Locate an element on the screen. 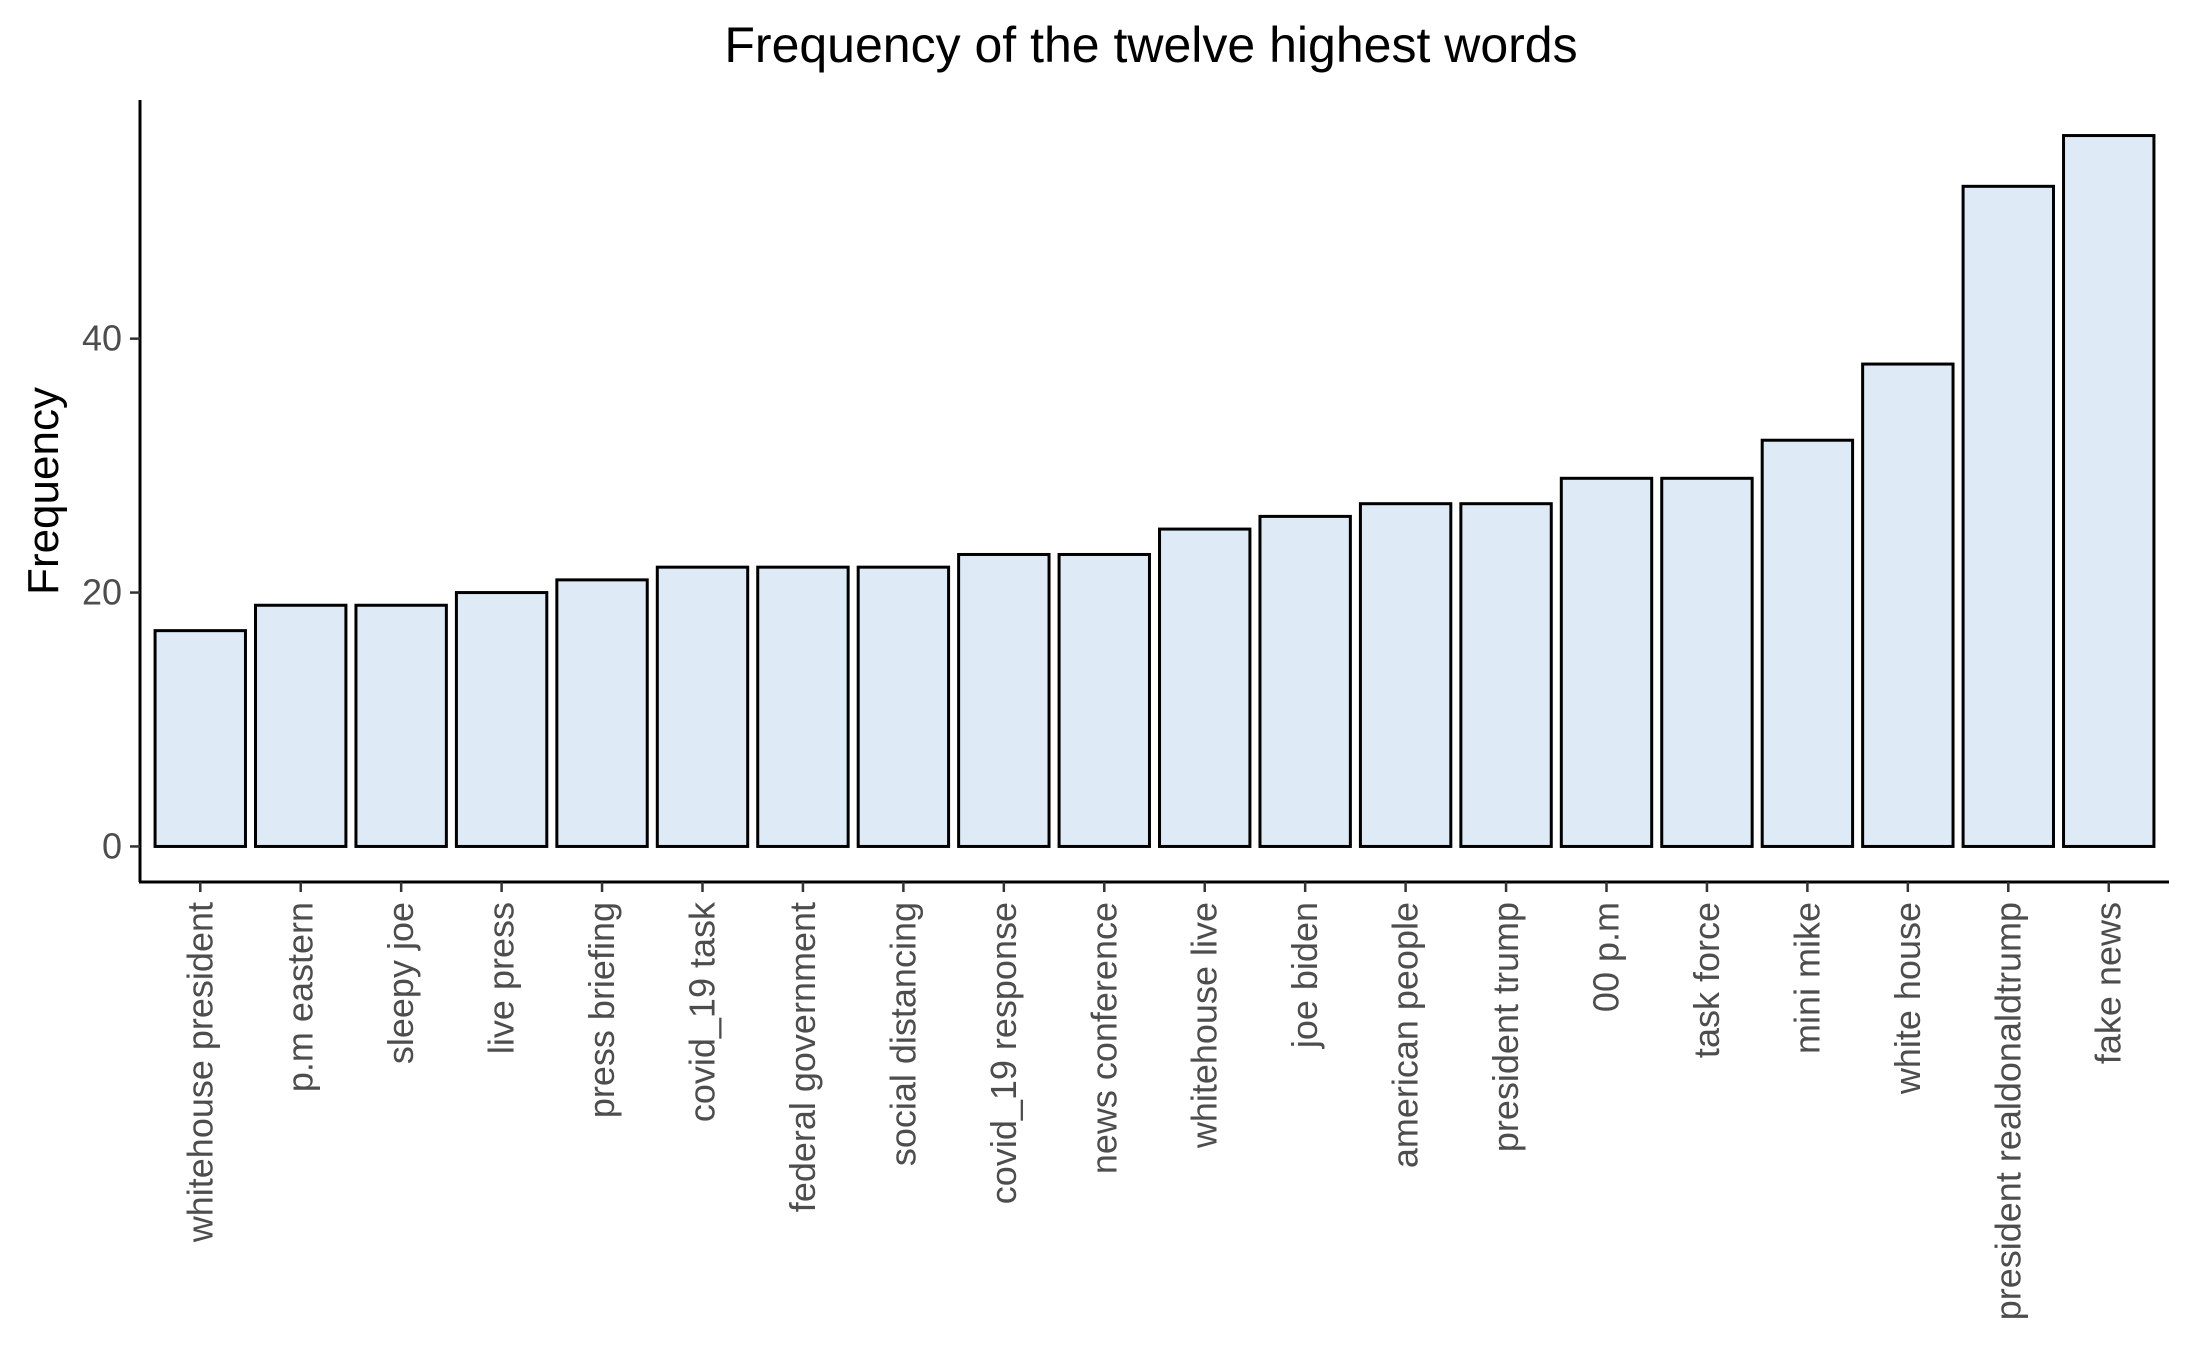  bar-task-force is located at coordinates (1707, 662).